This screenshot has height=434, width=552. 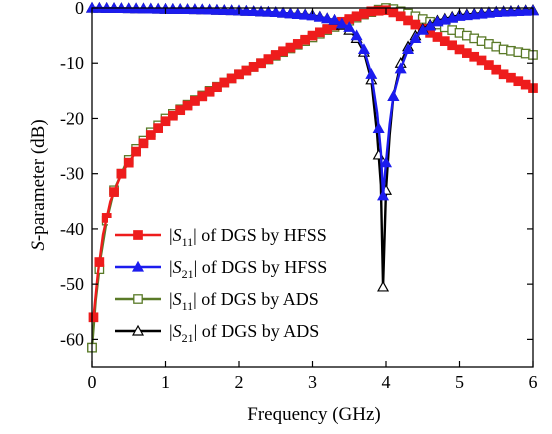 I want to click on x-tick-label: 6, so click(x=533, y=382).